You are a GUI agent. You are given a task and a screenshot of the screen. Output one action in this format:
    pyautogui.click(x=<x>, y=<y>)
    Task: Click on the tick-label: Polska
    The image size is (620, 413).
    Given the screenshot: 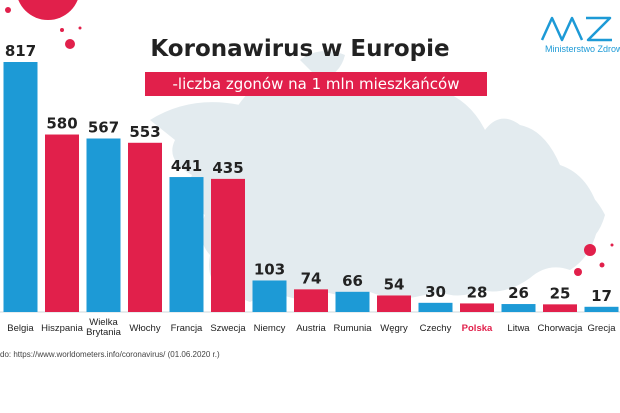 What is the action you would take?
    pyautogui.click(x=477, y=328)
    